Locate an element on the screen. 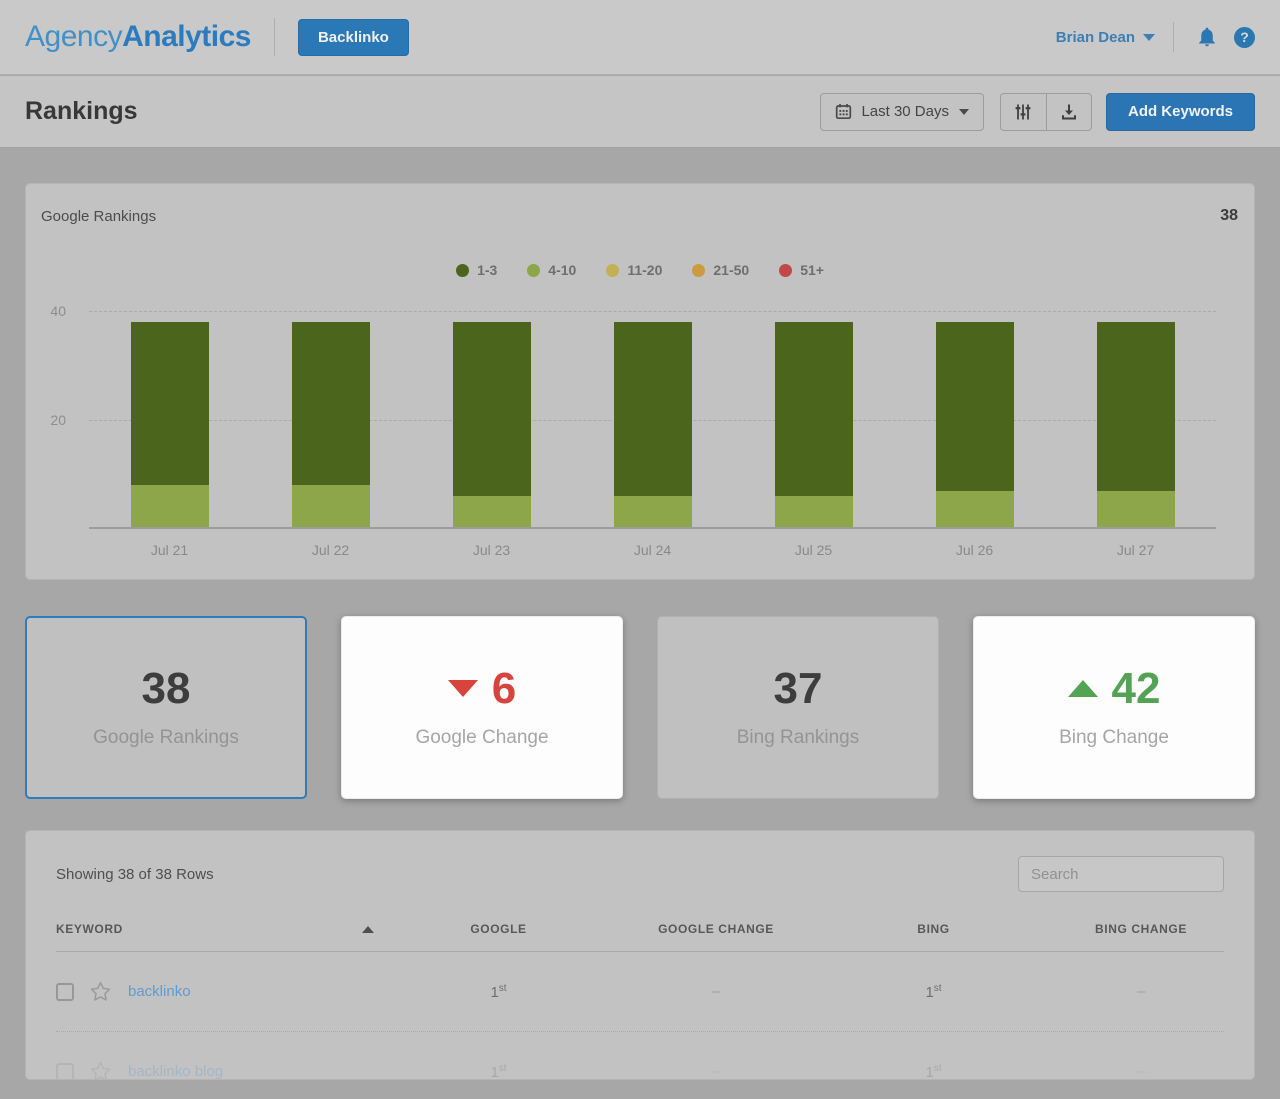 The image size is (1280, 1099). stat-card-bing-rankings: 37 Bing Rankings is located at coordinates (798, 707).